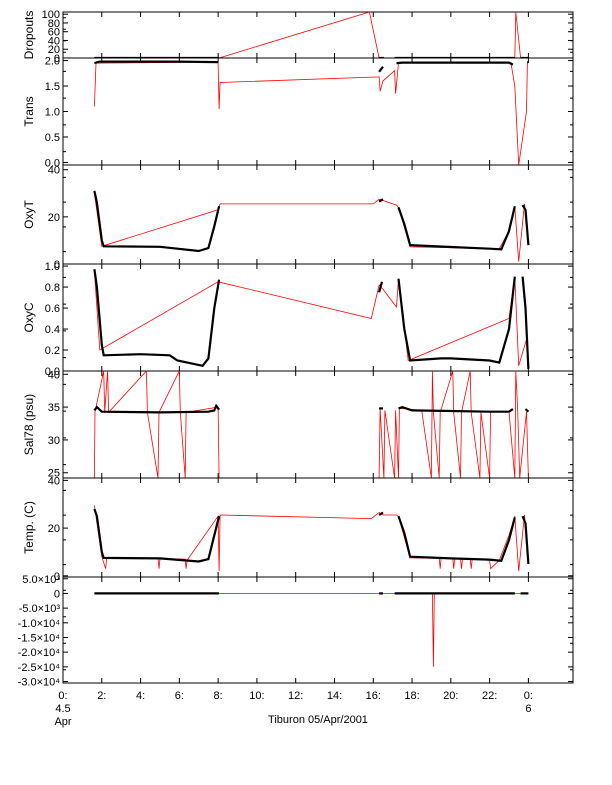 The image size is (612, 785). What do you see at coordinates (101, 696) in the screenshot?
I see `x-tick-label: 2:` at bounding box center [101, 696].